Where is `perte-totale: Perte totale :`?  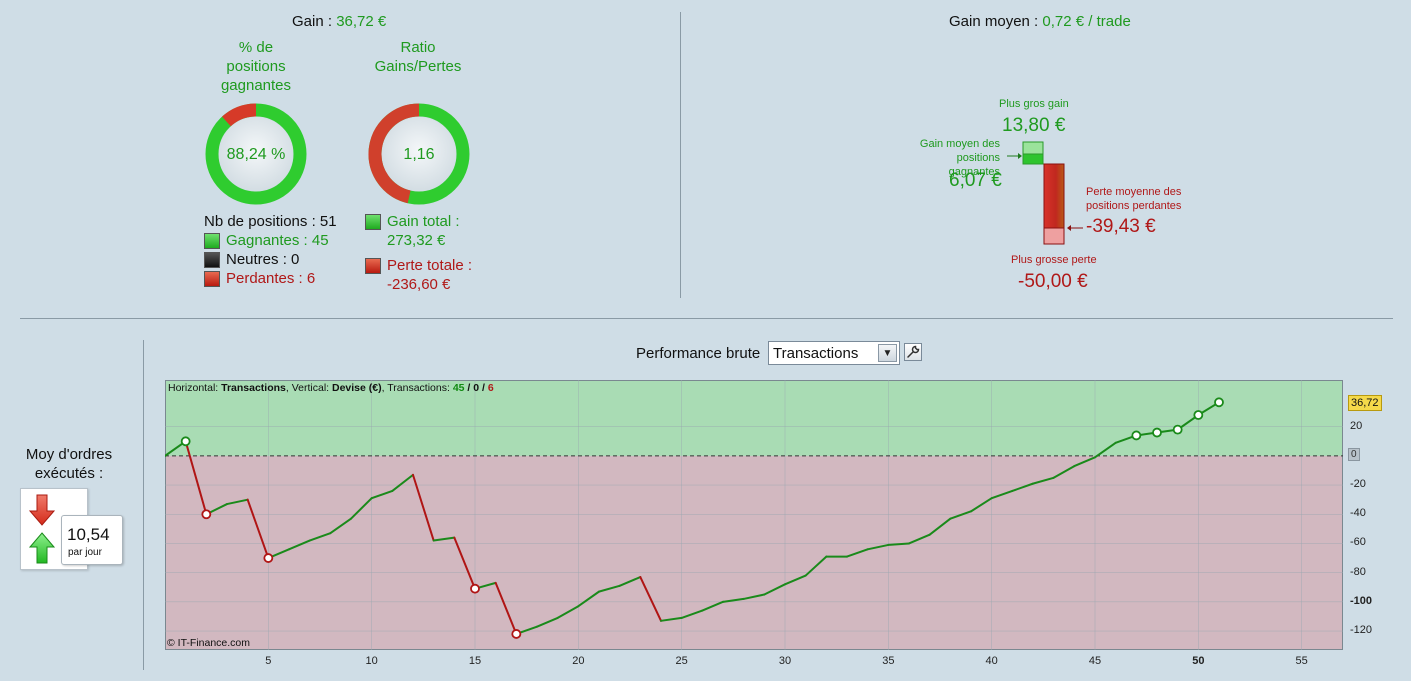
perte-totale: Perte totale : is located at coordinates (418, 265).